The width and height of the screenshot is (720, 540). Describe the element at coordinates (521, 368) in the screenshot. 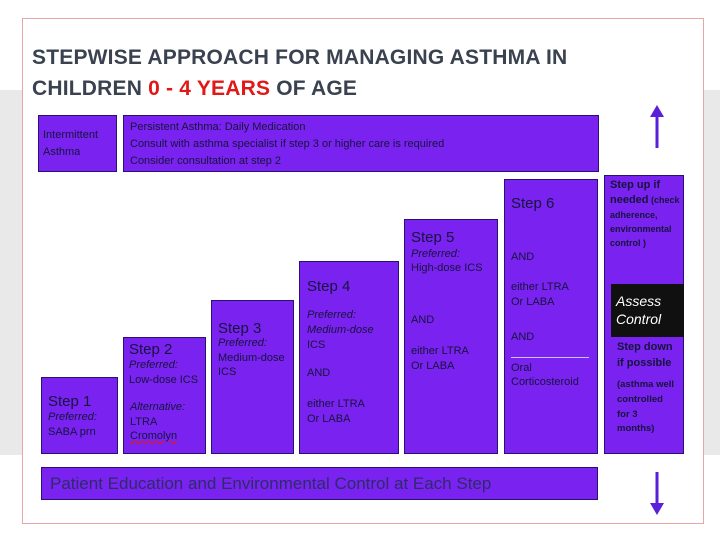

I see `step6-oral: Oral` at that location.